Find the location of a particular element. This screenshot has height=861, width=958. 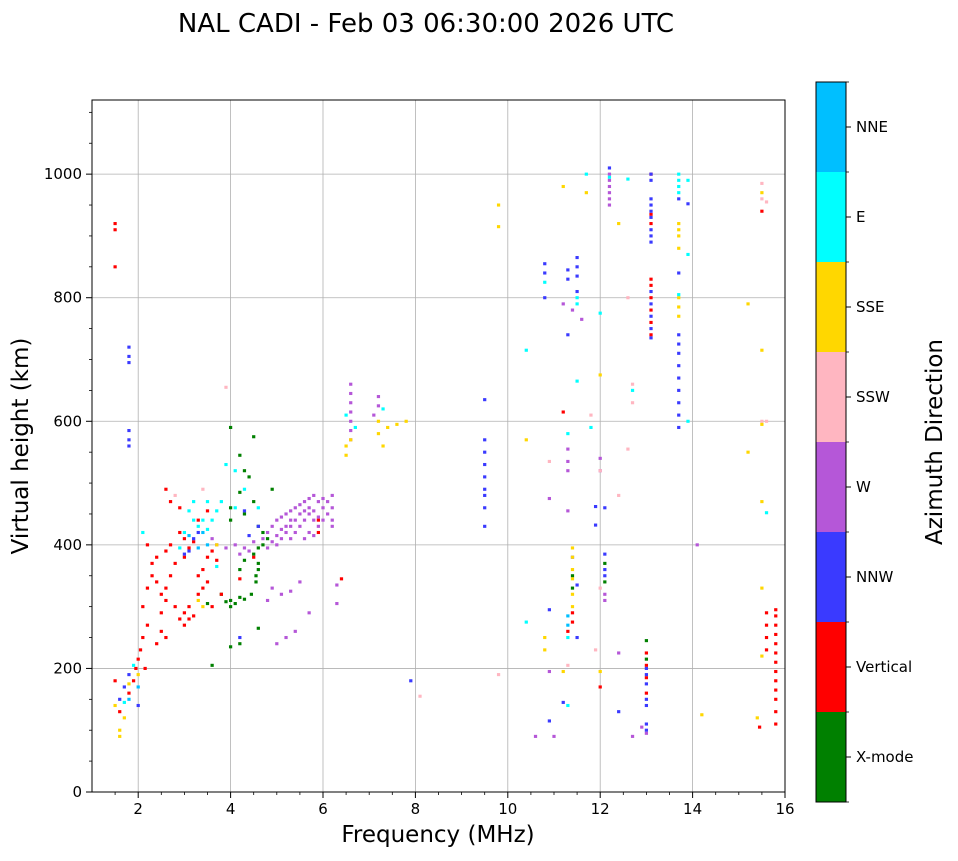

colorbar-label: Azimuth Direction is located at coordinates (935, 442).